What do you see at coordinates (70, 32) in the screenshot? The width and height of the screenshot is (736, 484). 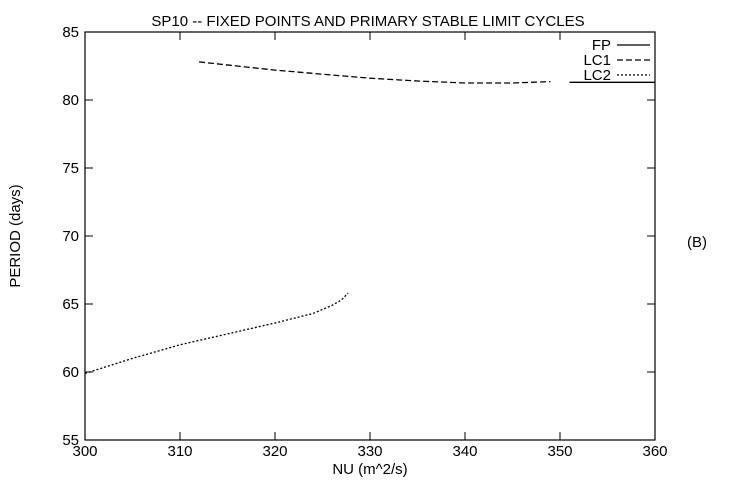 I see `y-tick-label: 85` at bounding box center [70, 32].